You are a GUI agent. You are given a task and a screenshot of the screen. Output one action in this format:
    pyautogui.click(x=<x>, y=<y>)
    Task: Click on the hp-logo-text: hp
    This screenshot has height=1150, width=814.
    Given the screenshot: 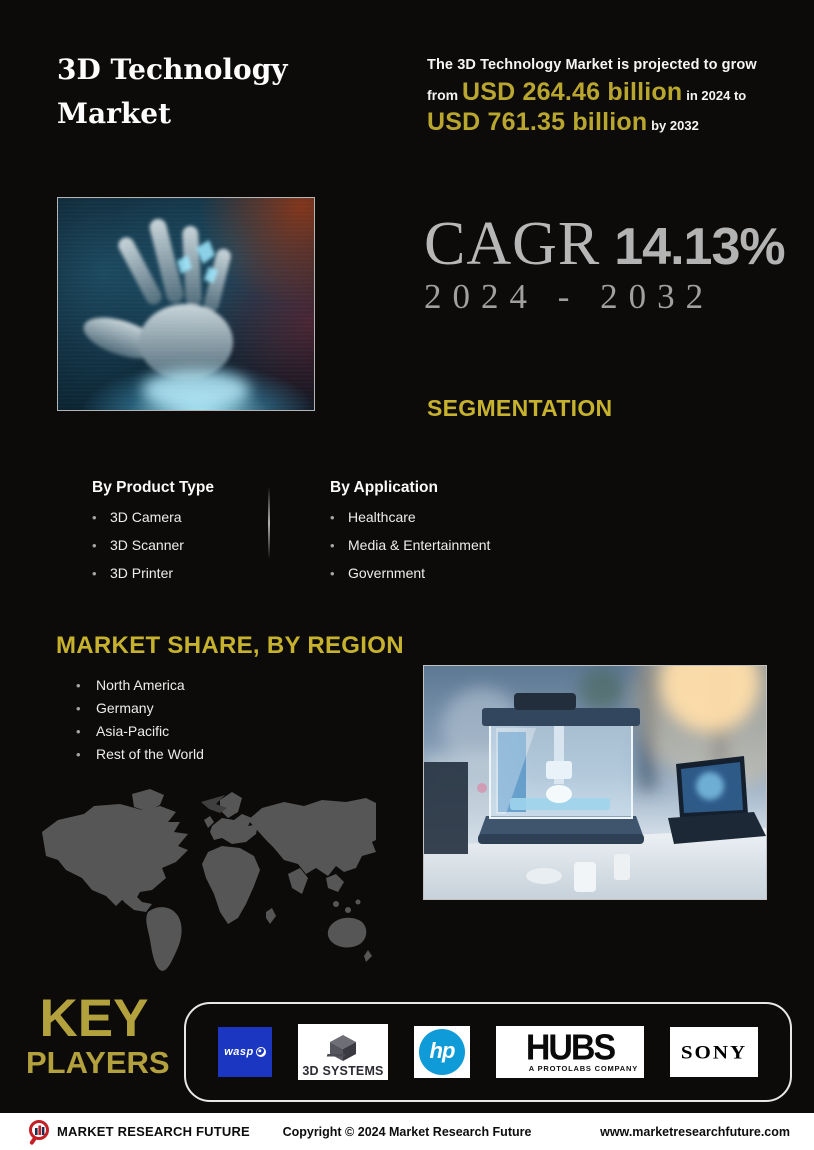 What is the action you would take?
    pyautogui.click(x=442, y=1050)
    